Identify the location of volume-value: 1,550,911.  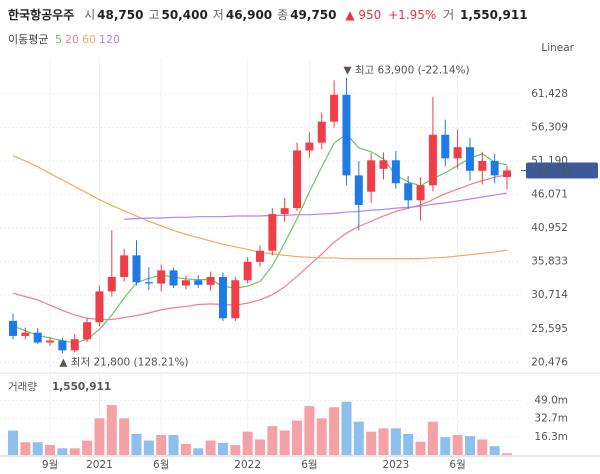
(81, 387).